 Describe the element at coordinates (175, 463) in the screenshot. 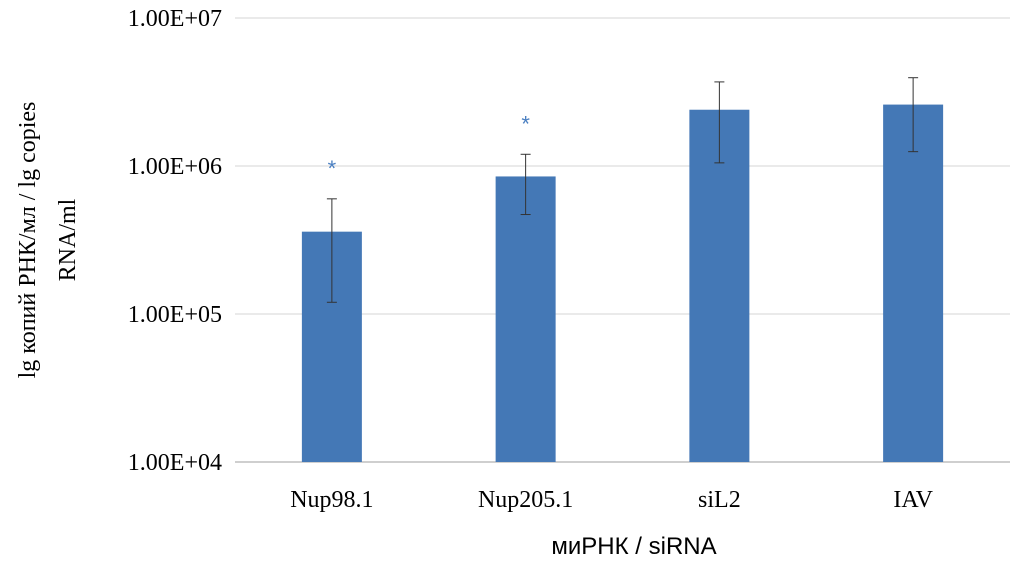

I see `y-tick-label: 1.00E+04` at that location.